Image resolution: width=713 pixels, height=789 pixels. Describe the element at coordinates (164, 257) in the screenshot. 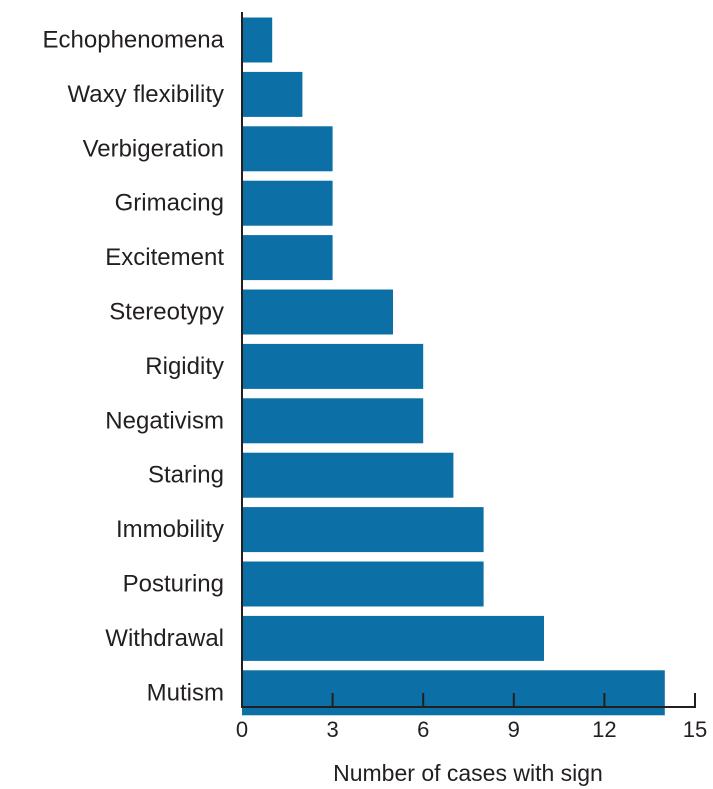

I see `category-label-excitement: Excitement` at that location.